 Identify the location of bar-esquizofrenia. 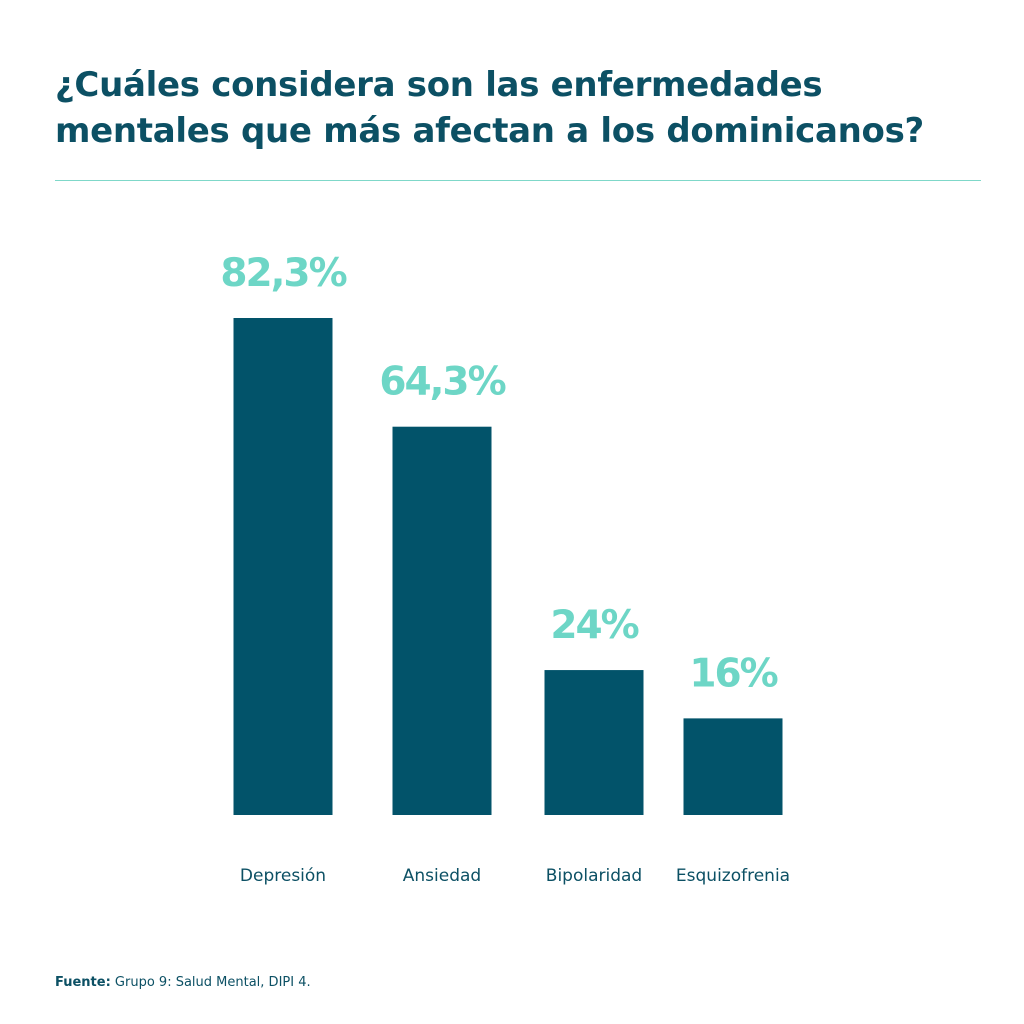
(733, 766).